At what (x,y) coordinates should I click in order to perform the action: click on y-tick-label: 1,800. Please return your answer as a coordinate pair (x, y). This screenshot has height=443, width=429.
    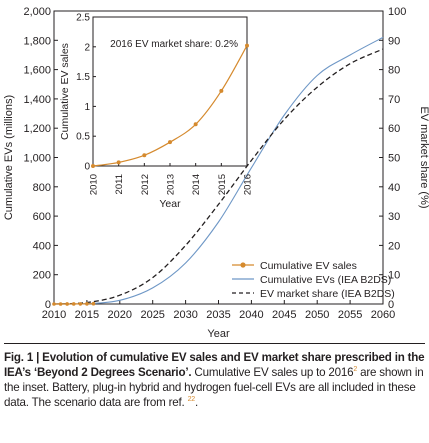
    Looking at the image, I should click on (37, 41).